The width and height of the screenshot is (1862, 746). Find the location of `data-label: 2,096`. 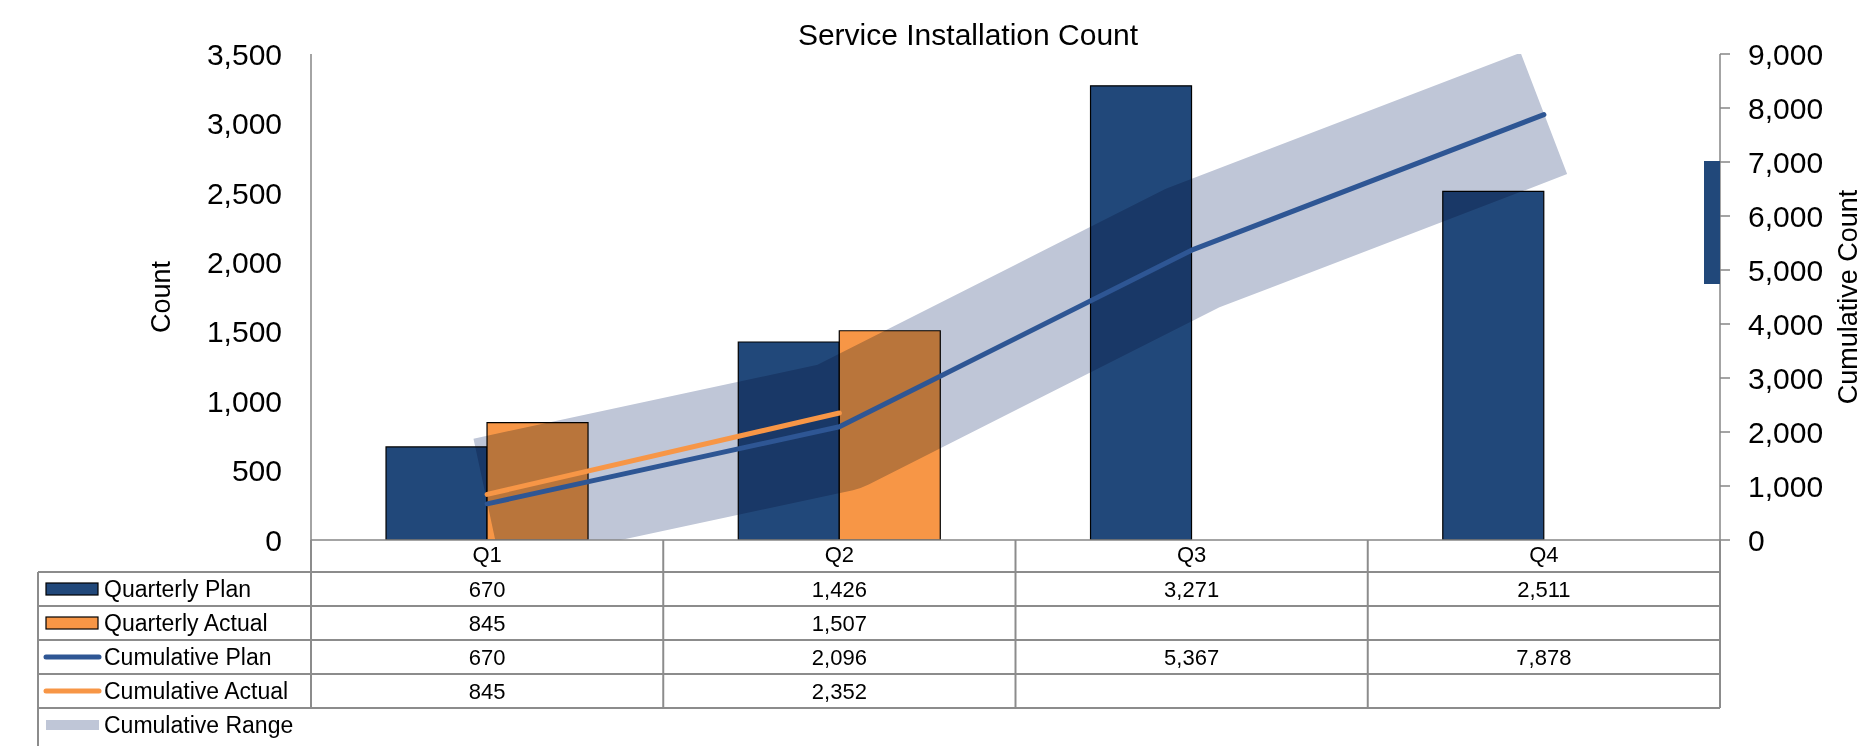

data-label: 2,096 is located at coordinates (839, 657).